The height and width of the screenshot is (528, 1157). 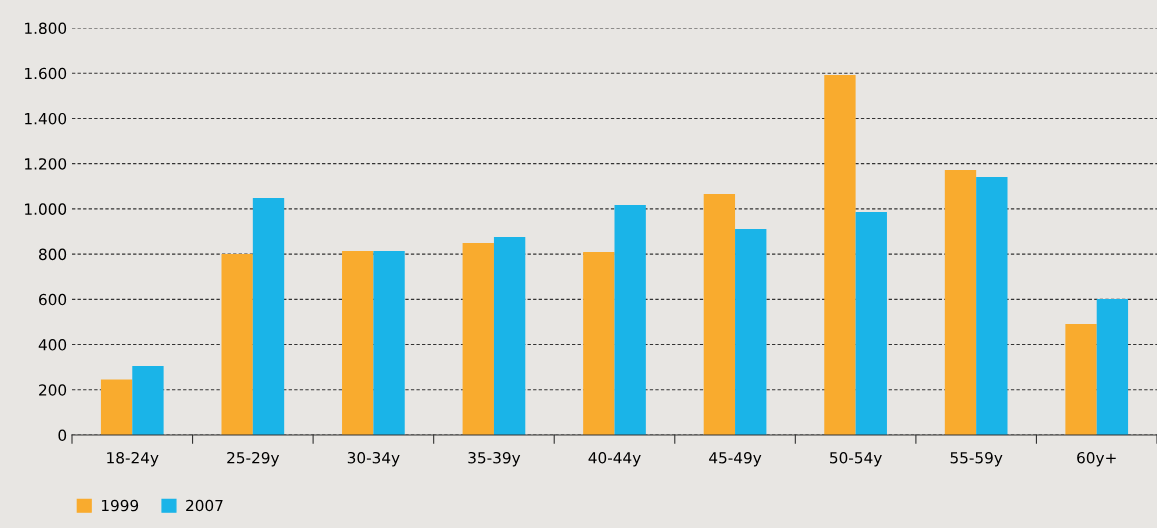 I want to click on x-tick-label: 50-54y, so click(x=856, y=459).